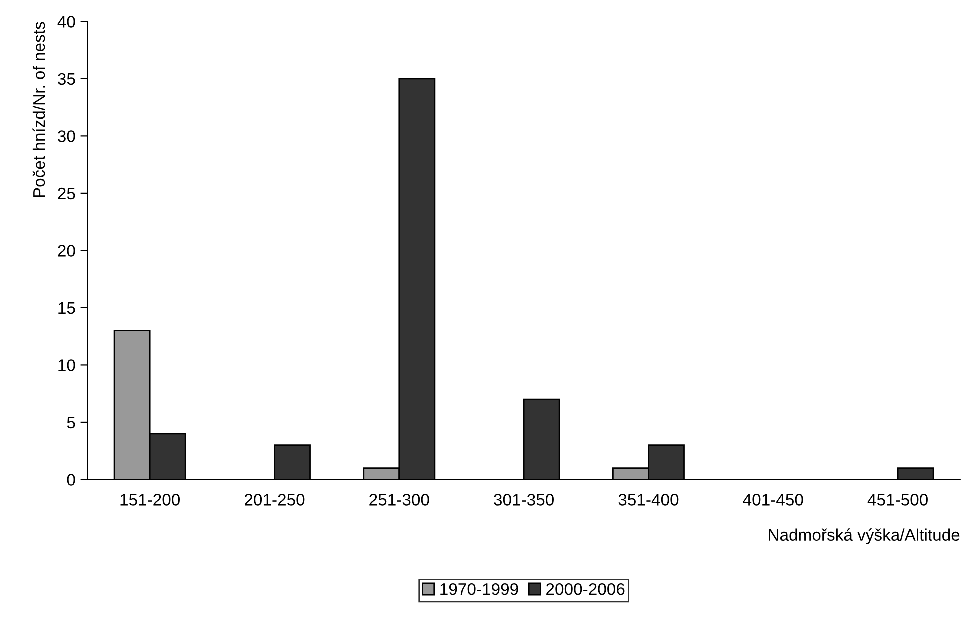 This screenshot has height=619, width=975. What do you see at coordinates (400, 500) in the screenshot?
I see `x-tick-label: 251-300` at bounding box center [400, 500].